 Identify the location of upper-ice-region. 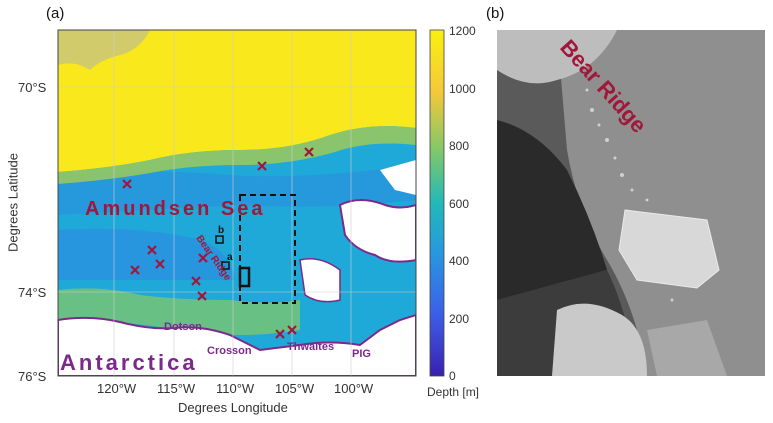
(557, 57).